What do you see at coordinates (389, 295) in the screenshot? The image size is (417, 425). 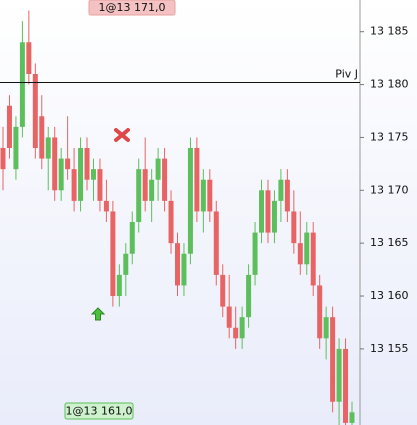 I see `y-tick-label: 13 160` at bounding box center [389, 295].